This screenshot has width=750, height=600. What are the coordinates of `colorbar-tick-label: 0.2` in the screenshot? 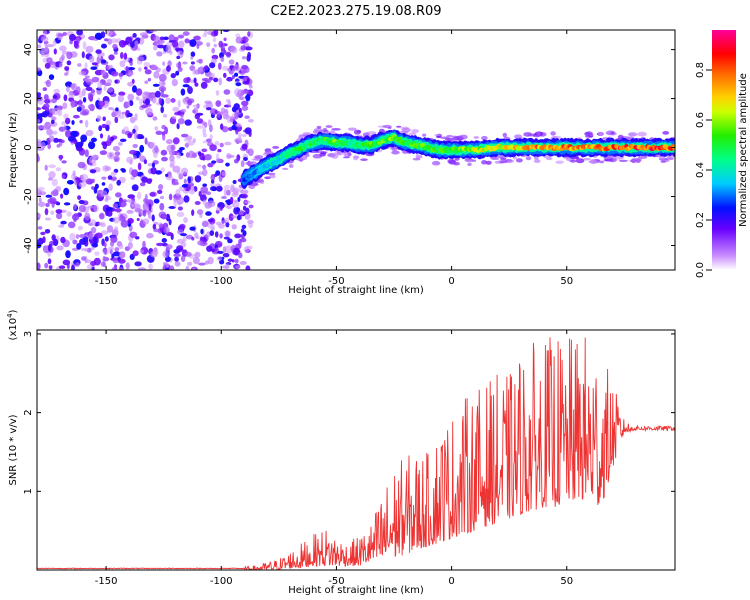 It's located at (700, 220).